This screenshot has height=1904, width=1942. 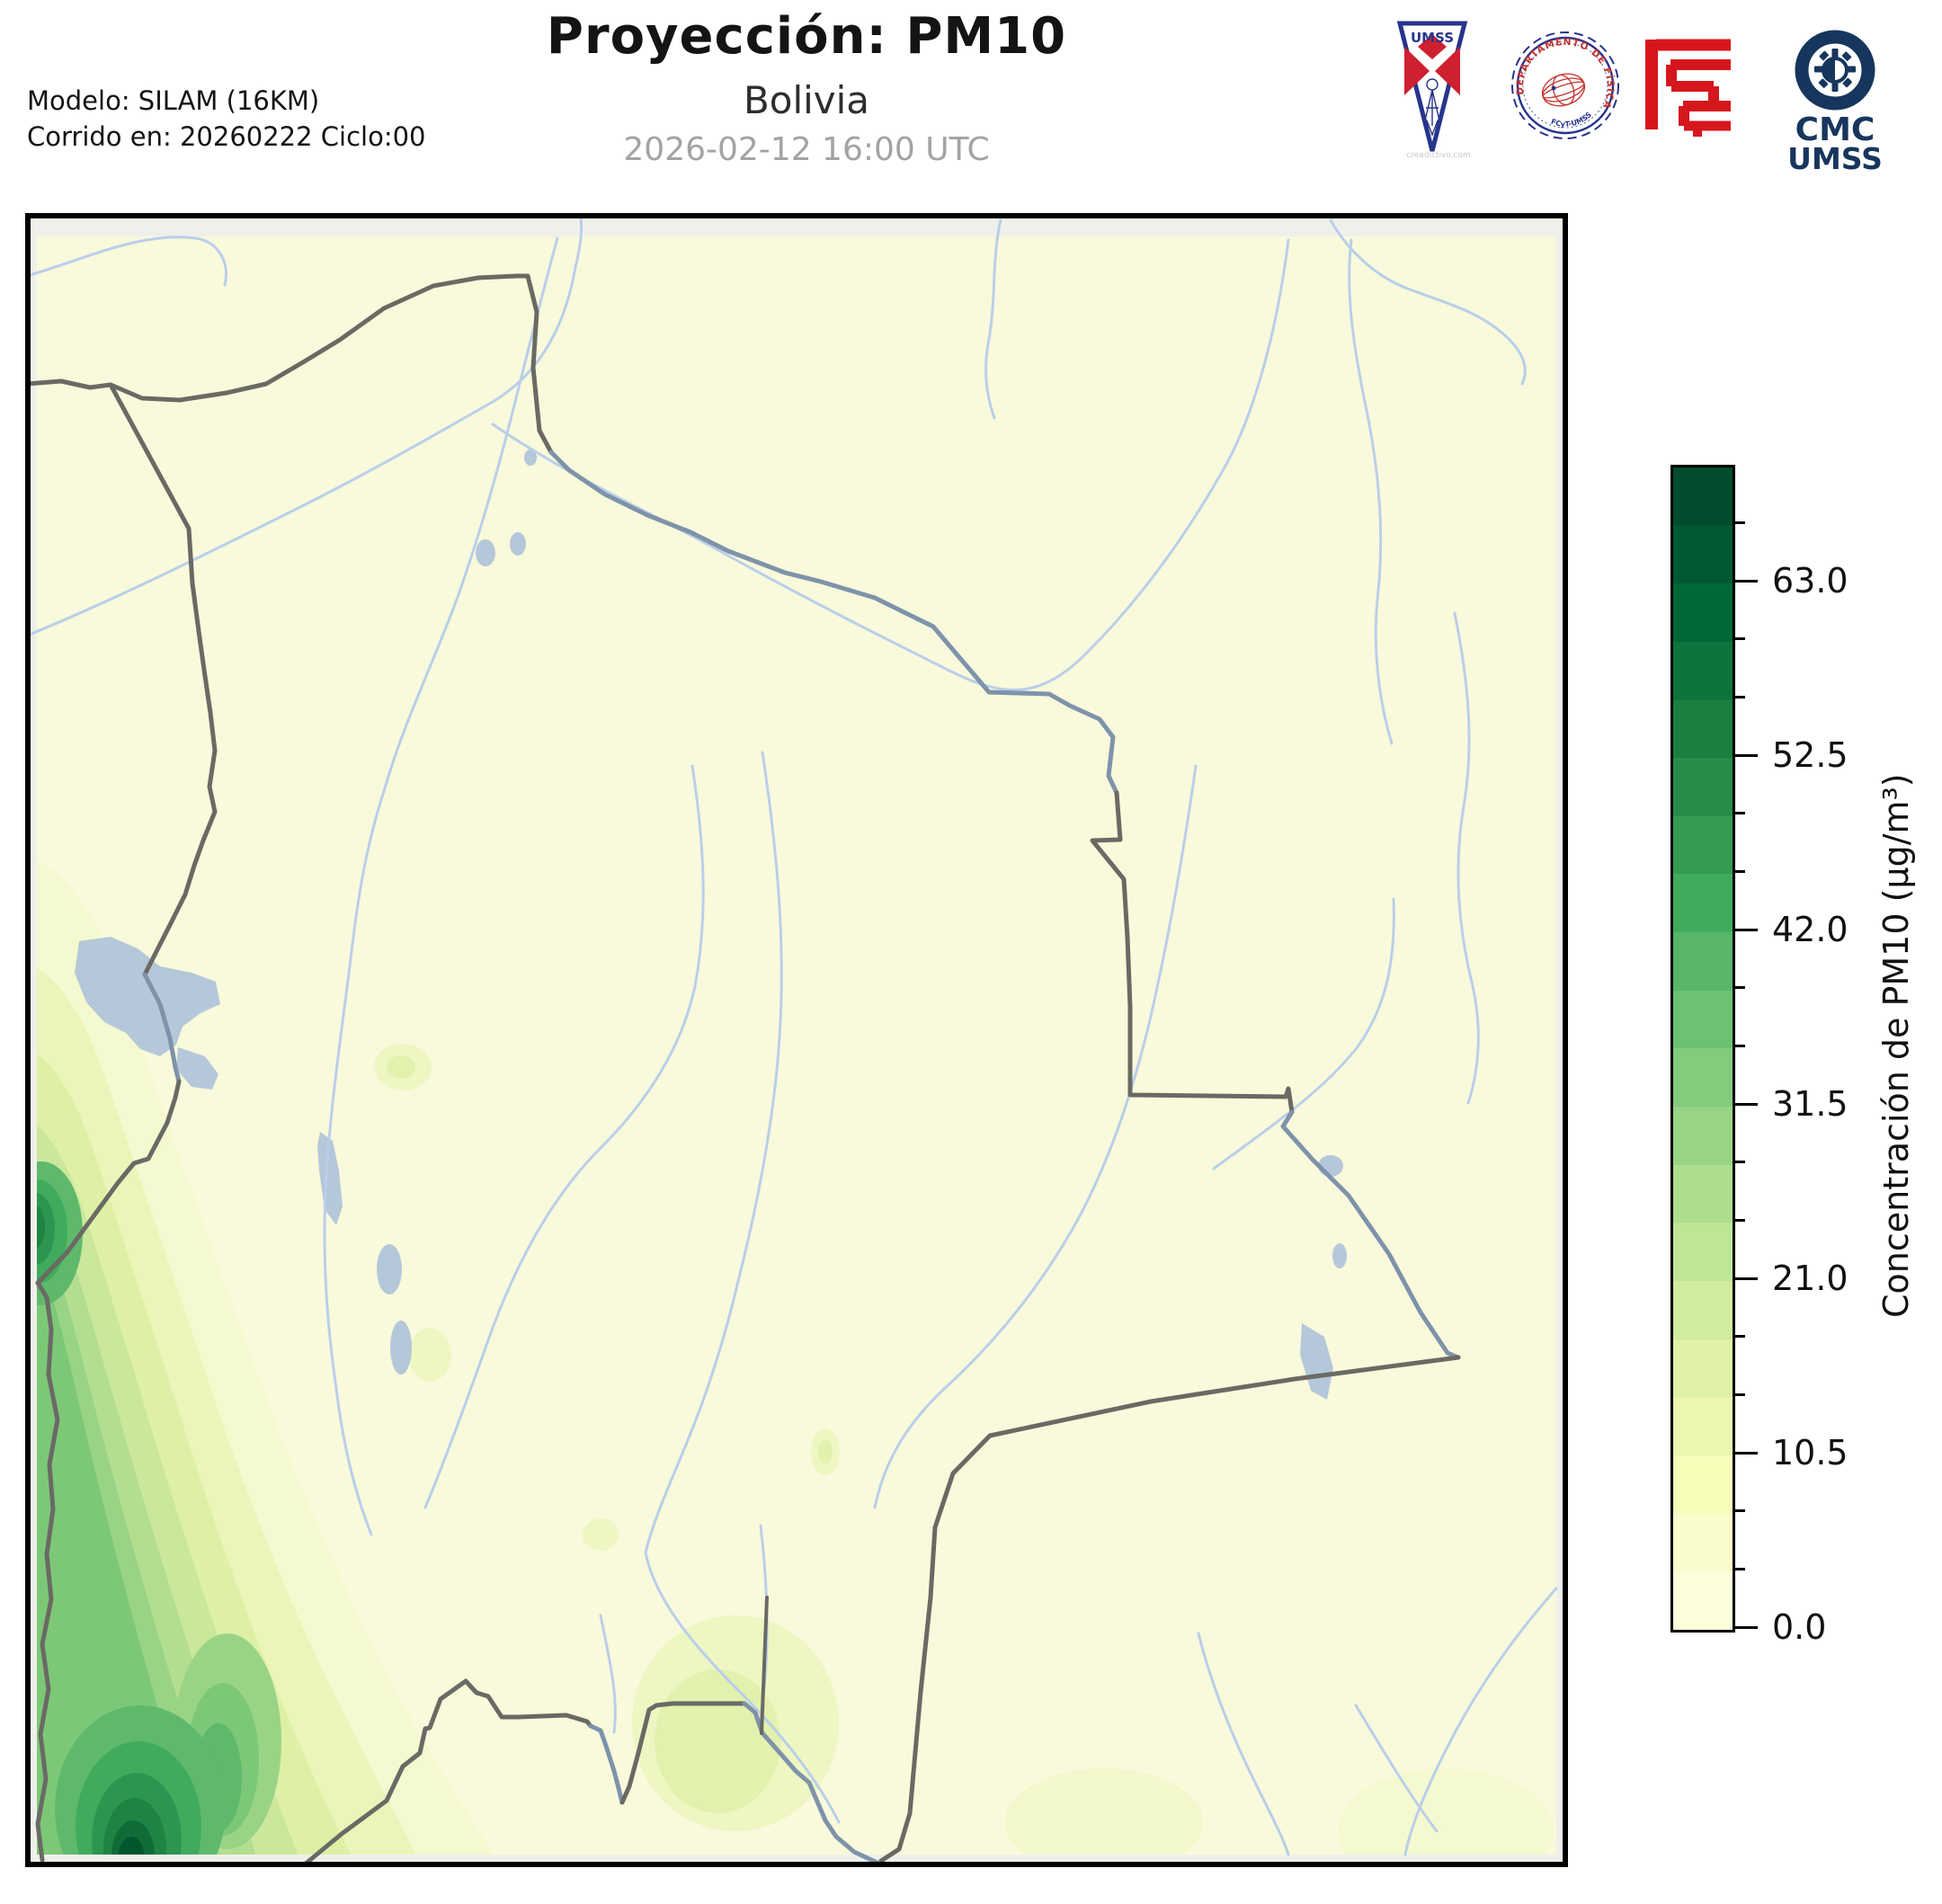 What do you see at coordinates (162, 1028) in the screenshot?
I see `border-titicaca-crossing` at bounding box center [162, 1028].